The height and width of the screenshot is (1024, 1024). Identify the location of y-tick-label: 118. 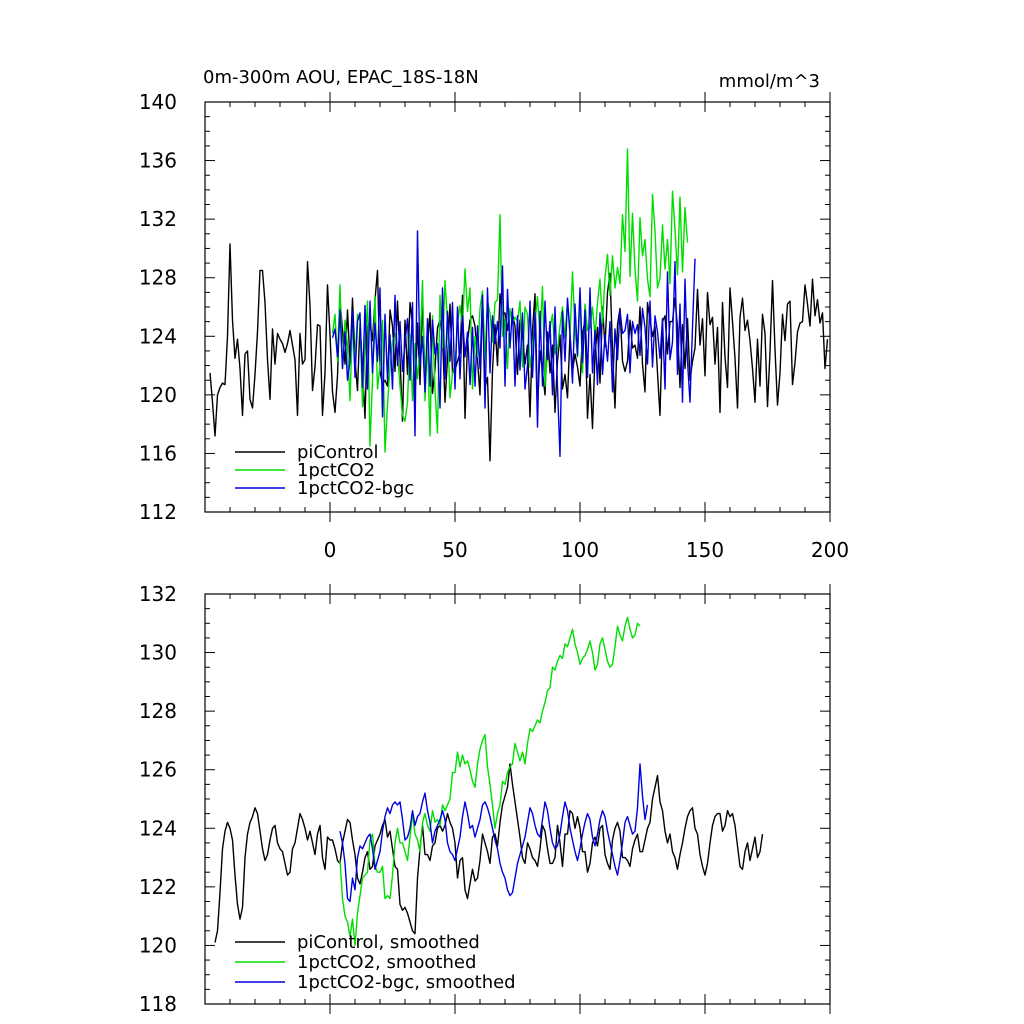
(158, 1004).